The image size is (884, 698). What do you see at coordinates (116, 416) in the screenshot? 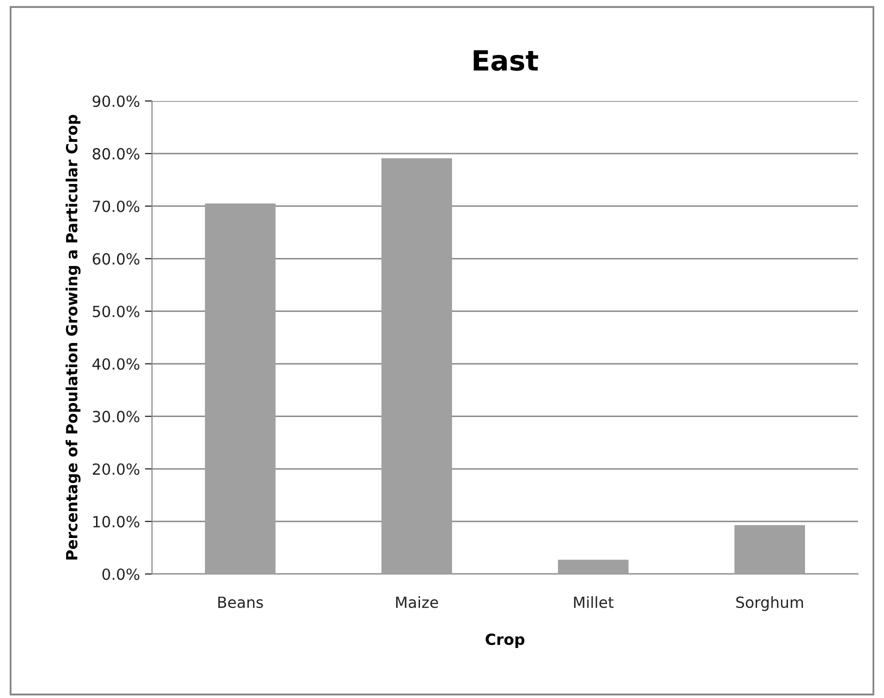
I see `y-tick-label: 30.0%` at bounding box center [116, 416].